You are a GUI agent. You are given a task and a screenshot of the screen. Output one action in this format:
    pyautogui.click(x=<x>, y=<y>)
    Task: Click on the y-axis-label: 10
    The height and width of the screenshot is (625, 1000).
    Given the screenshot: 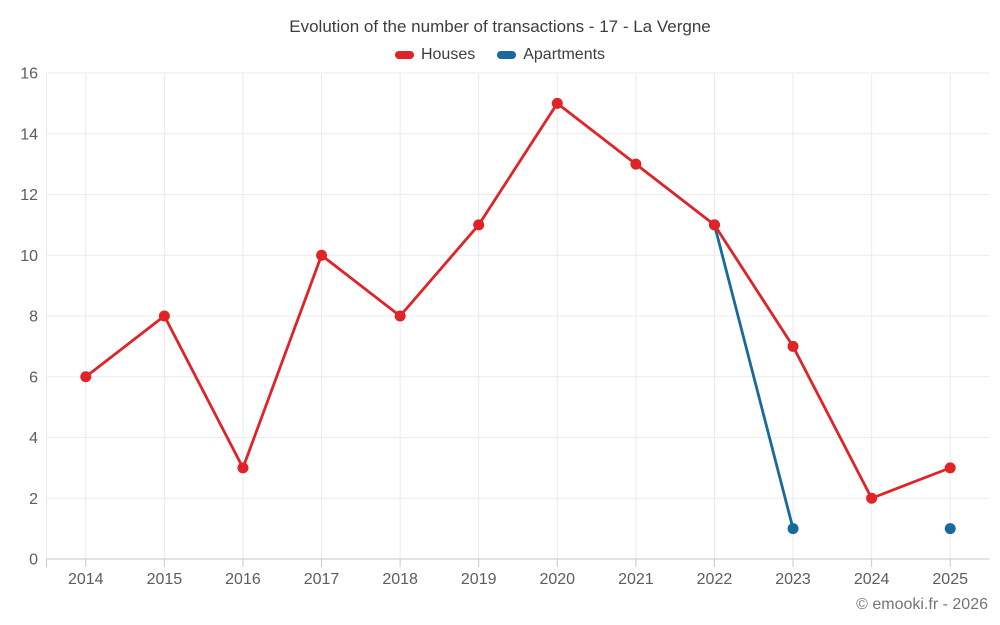 What is the action you would take?
    pyautogui.click(x=29, y=256)
    